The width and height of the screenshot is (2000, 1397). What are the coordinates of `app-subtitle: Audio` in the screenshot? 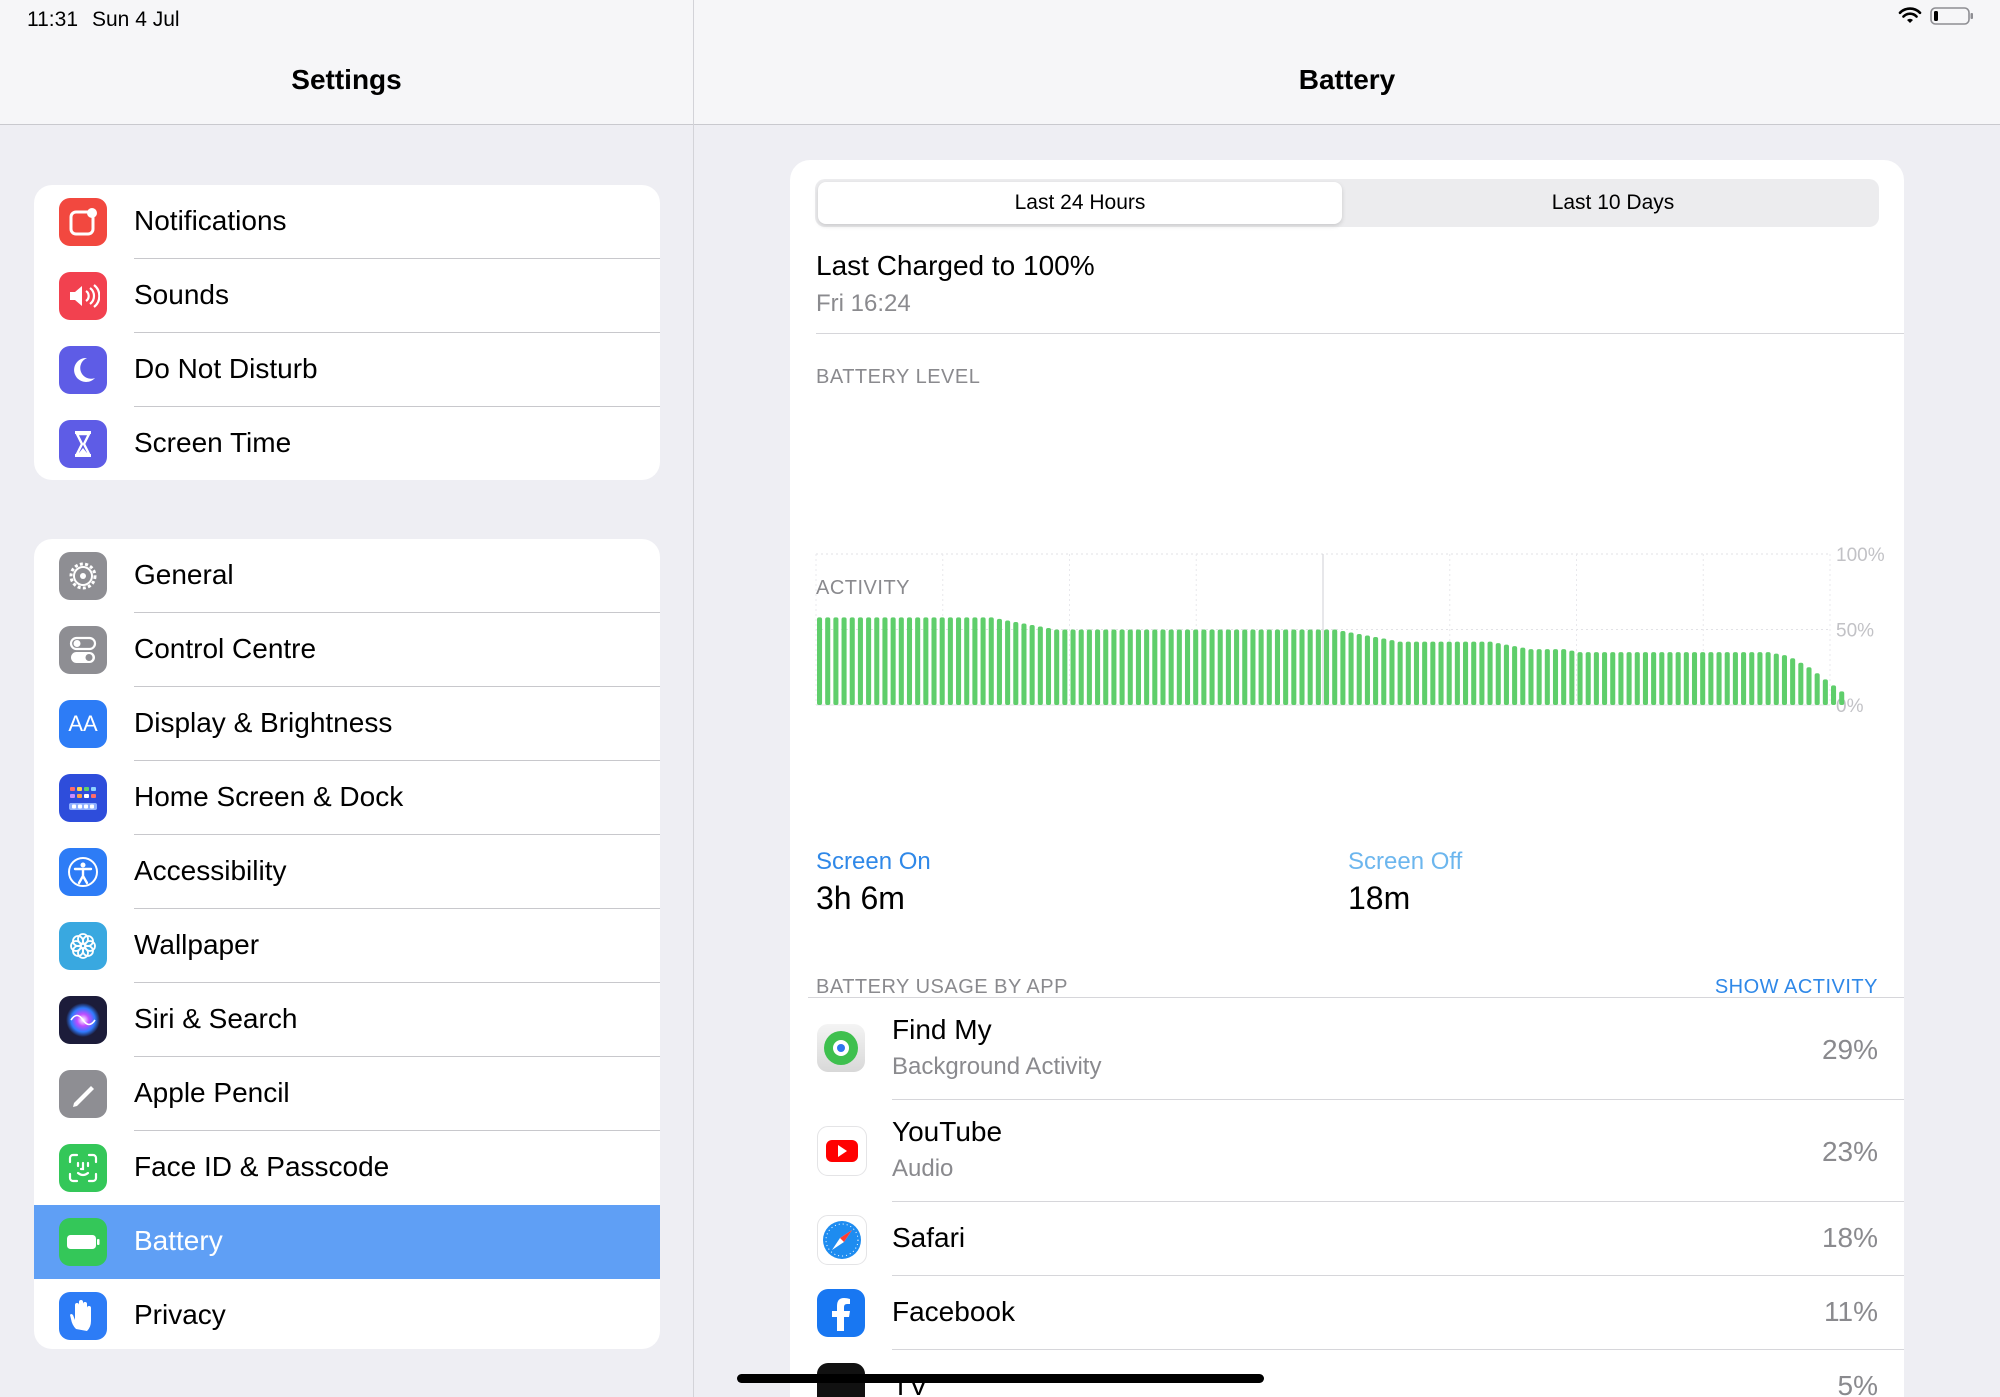 It's located at (923, 1168).